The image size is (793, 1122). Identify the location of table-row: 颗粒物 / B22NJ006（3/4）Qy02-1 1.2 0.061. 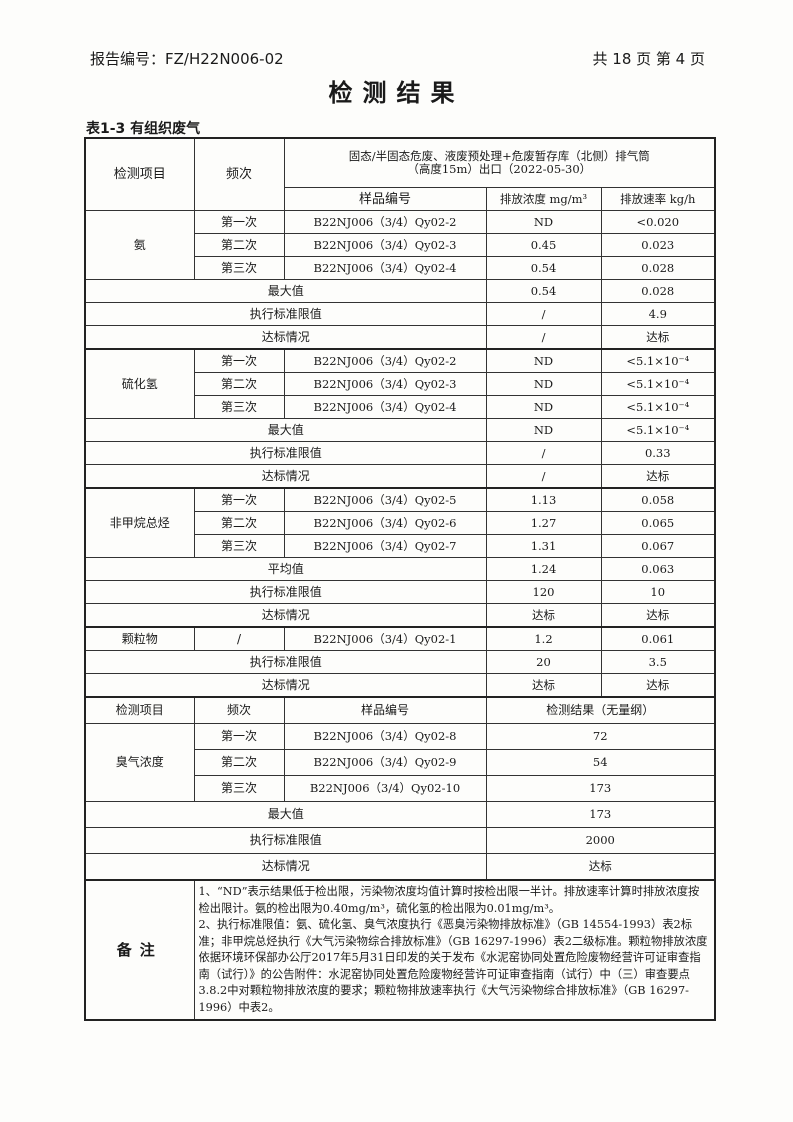
(400, 638).